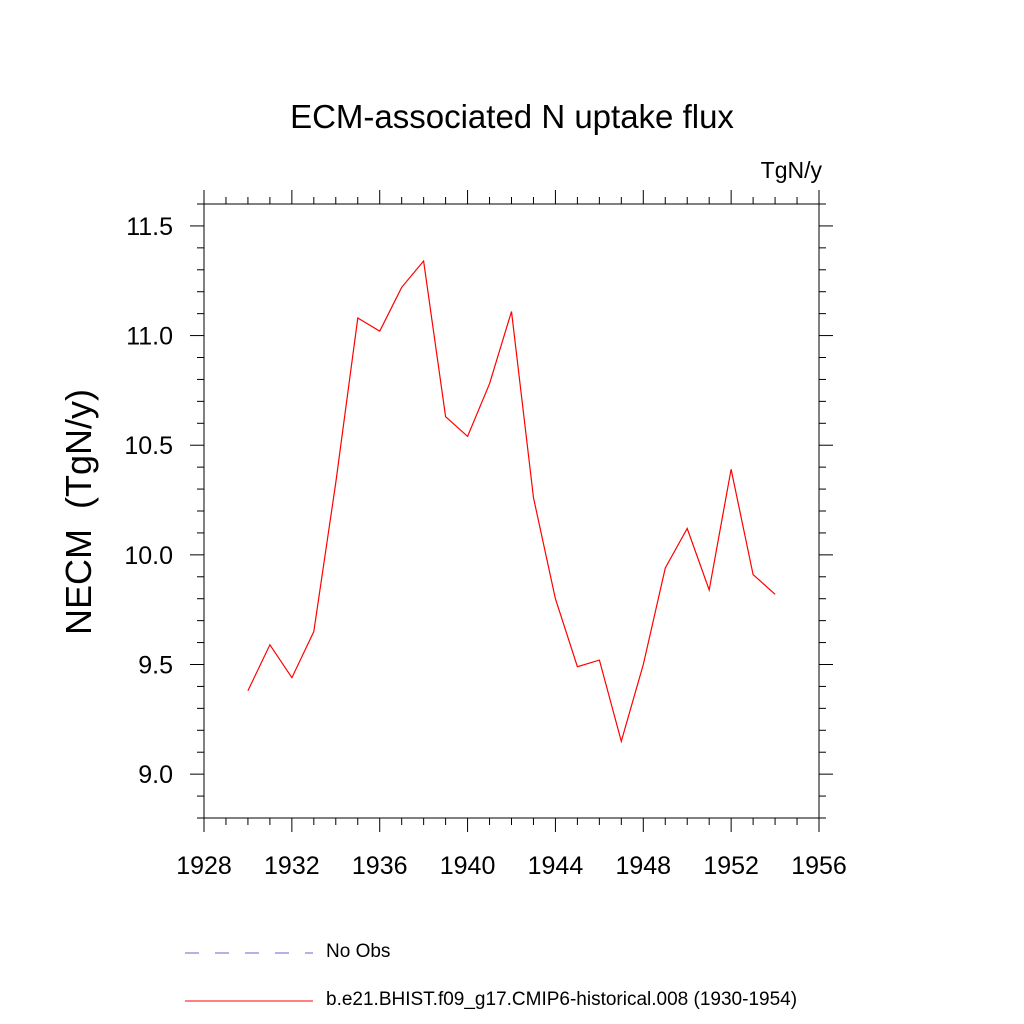  What do you see at coordinates (148, 556) in the screenshot?
I see `y-tick-label: 10.0` at bounding box center [148, 556].